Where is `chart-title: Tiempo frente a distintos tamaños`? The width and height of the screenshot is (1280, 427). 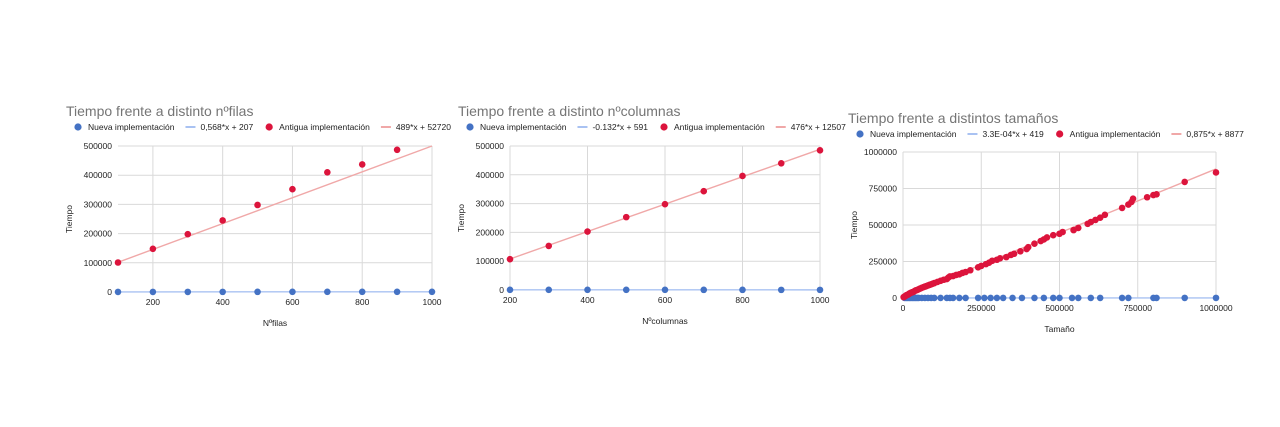
chart-title: Tiempo frente a distintos tamaños is located at coordinates (953, 118).